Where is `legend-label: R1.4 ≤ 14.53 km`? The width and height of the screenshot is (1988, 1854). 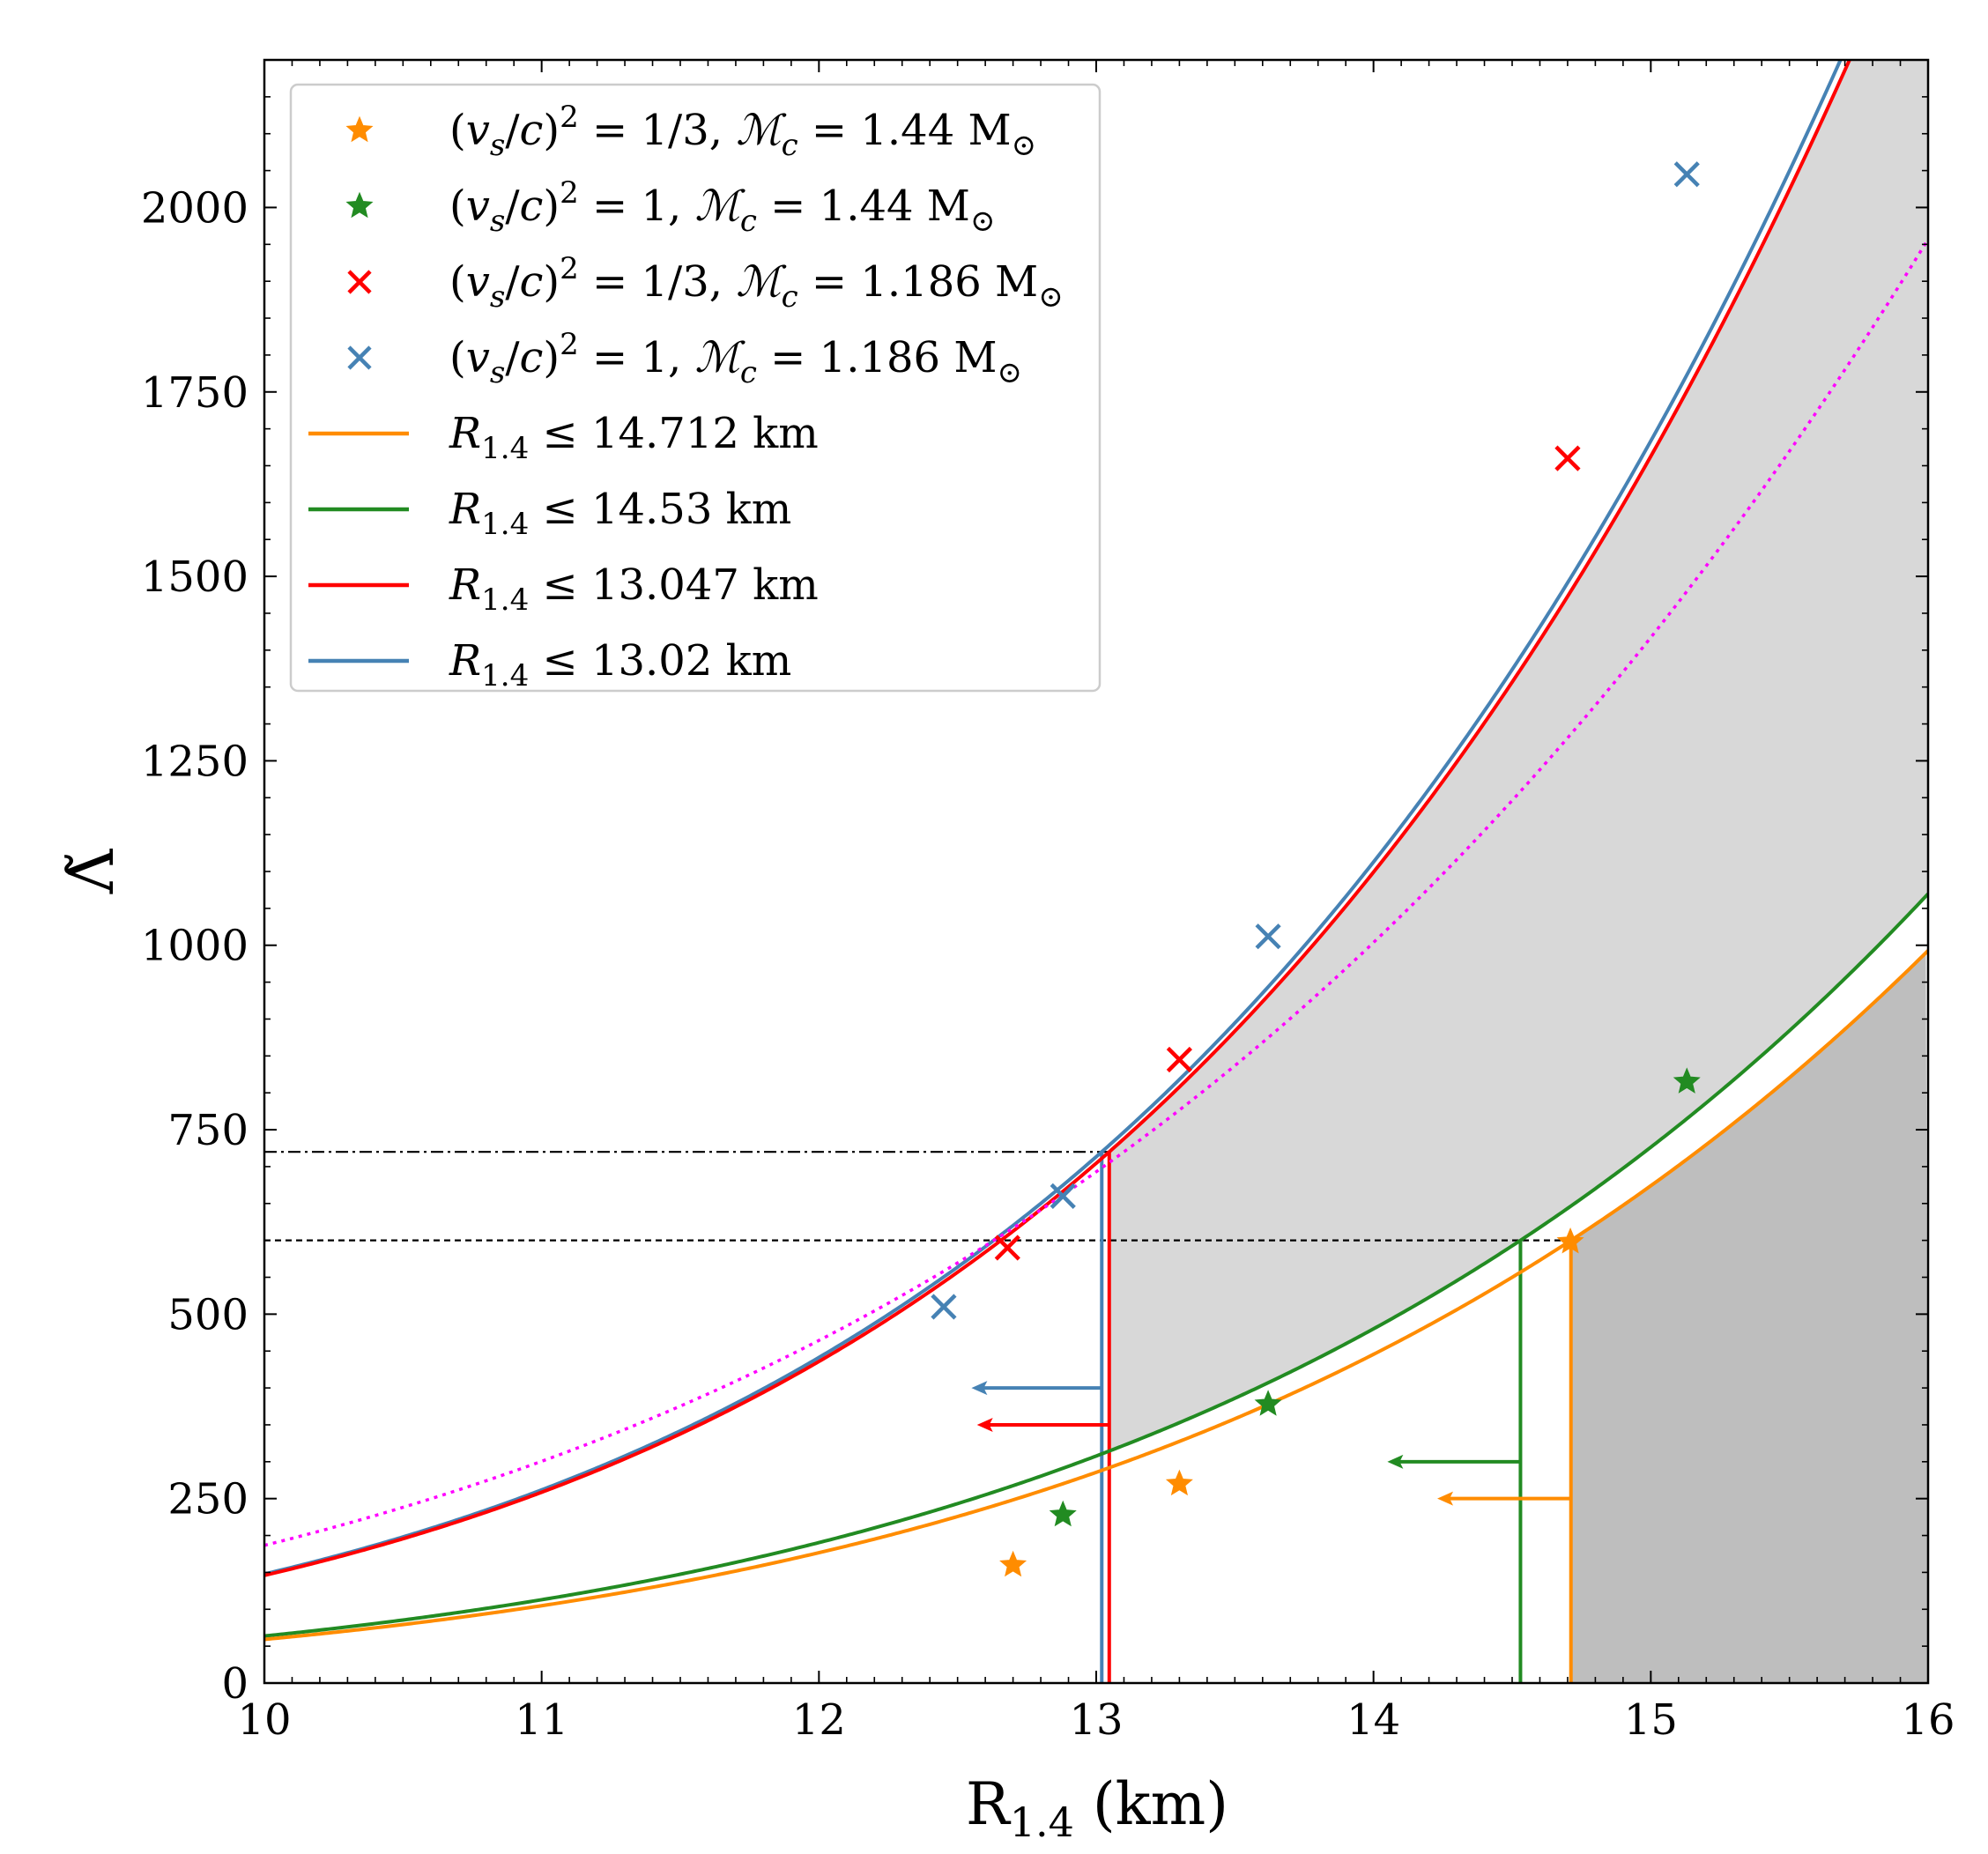
legend-label: R1.4 ≤ 14.53 km is located at coordinates (620, 513).